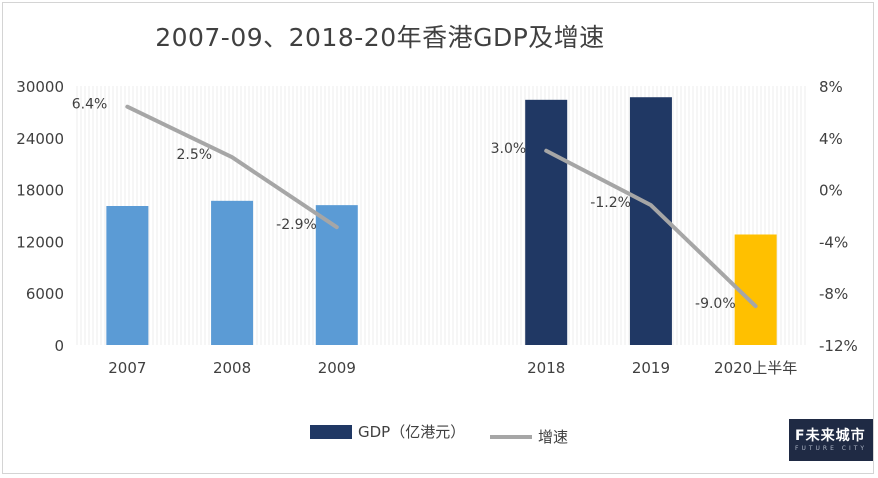 This screenshot has width=878, height=478. I want to click on legend-swatch-growth, so click(511, 436).